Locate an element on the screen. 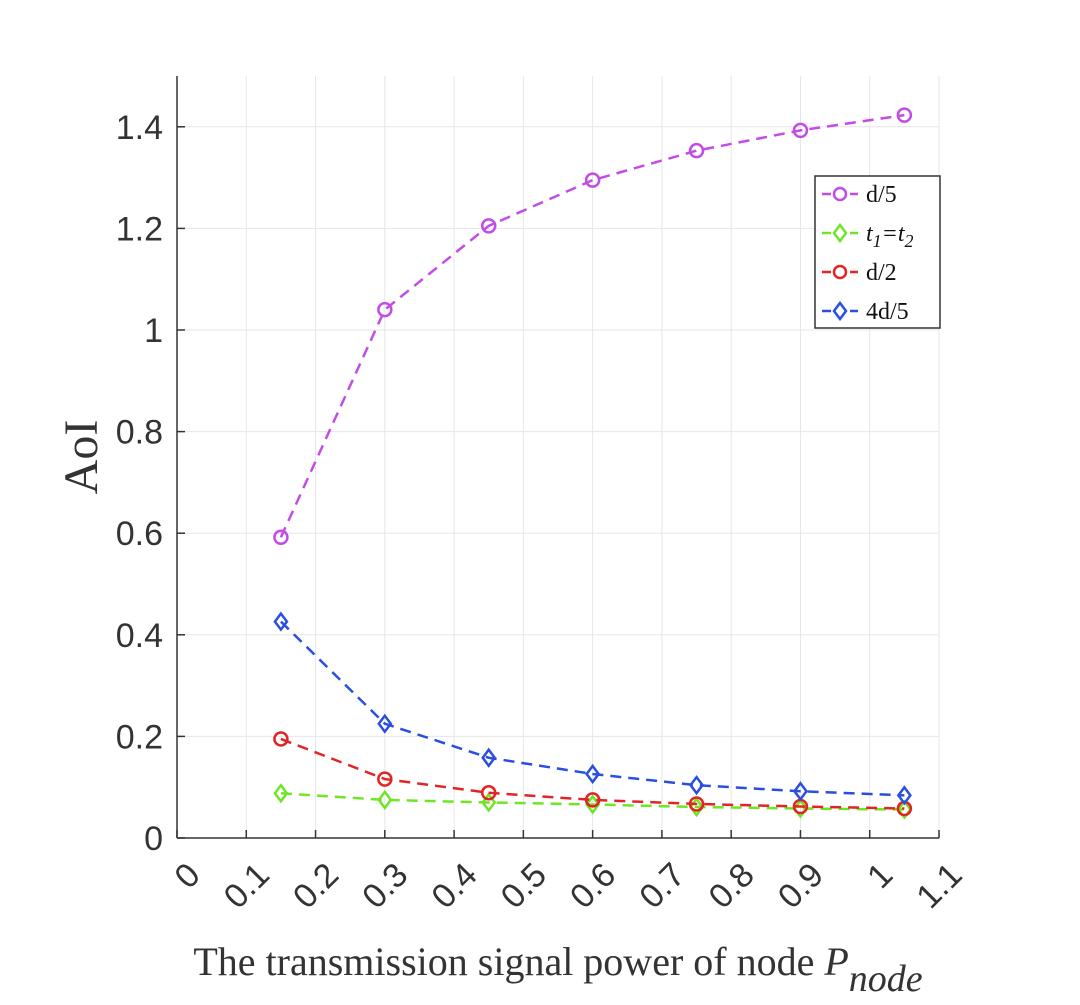  legend-item-3: 4d/5 is located at coordinates (865, 312).